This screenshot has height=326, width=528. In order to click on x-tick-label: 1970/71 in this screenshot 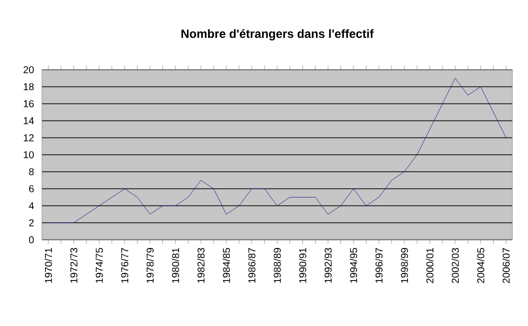, I will do `click(48, 265)`.